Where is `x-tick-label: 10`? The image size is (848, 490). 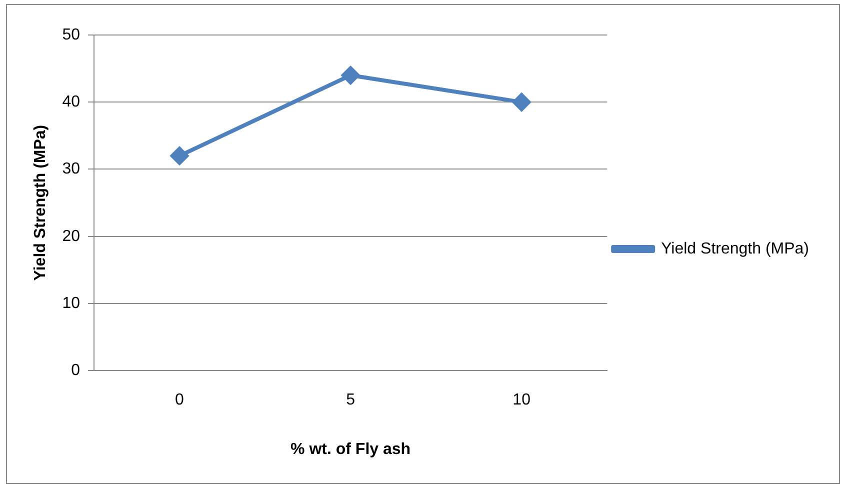 x-tick-label: 10 is located at coordinates (521, 400).